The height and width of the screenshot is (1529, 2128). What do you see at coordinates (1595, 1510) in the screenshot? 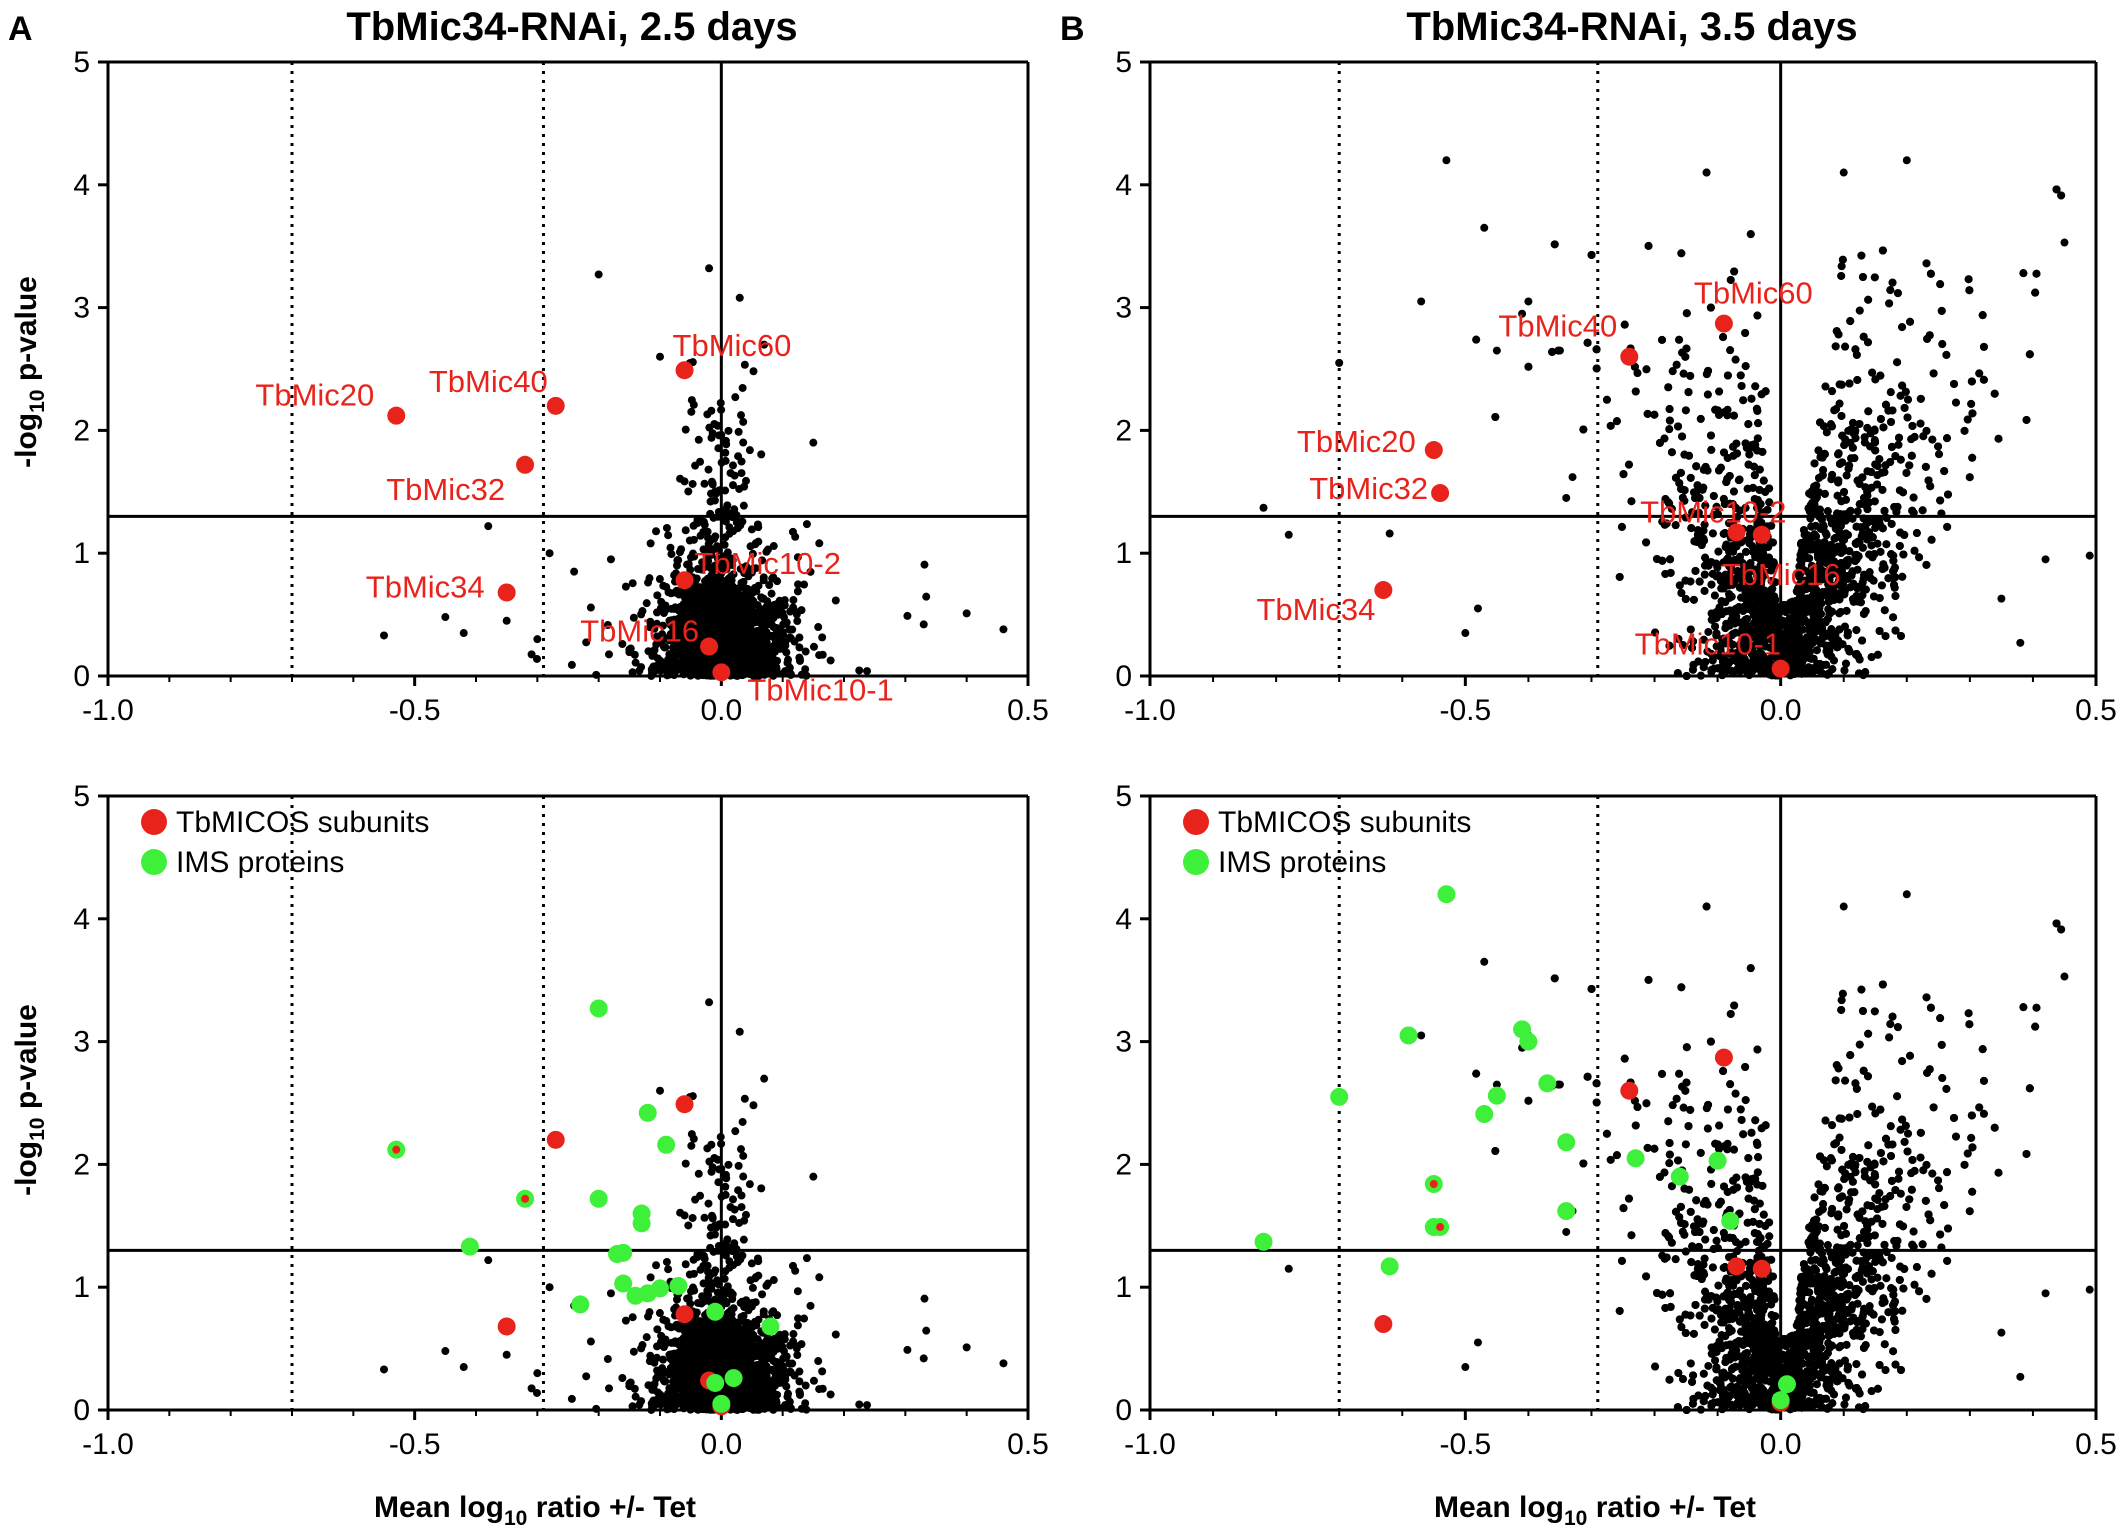
I see `x-axis-label-b: Mean log10 ratio +/- Tet` at bounding box center [1595, 1510].